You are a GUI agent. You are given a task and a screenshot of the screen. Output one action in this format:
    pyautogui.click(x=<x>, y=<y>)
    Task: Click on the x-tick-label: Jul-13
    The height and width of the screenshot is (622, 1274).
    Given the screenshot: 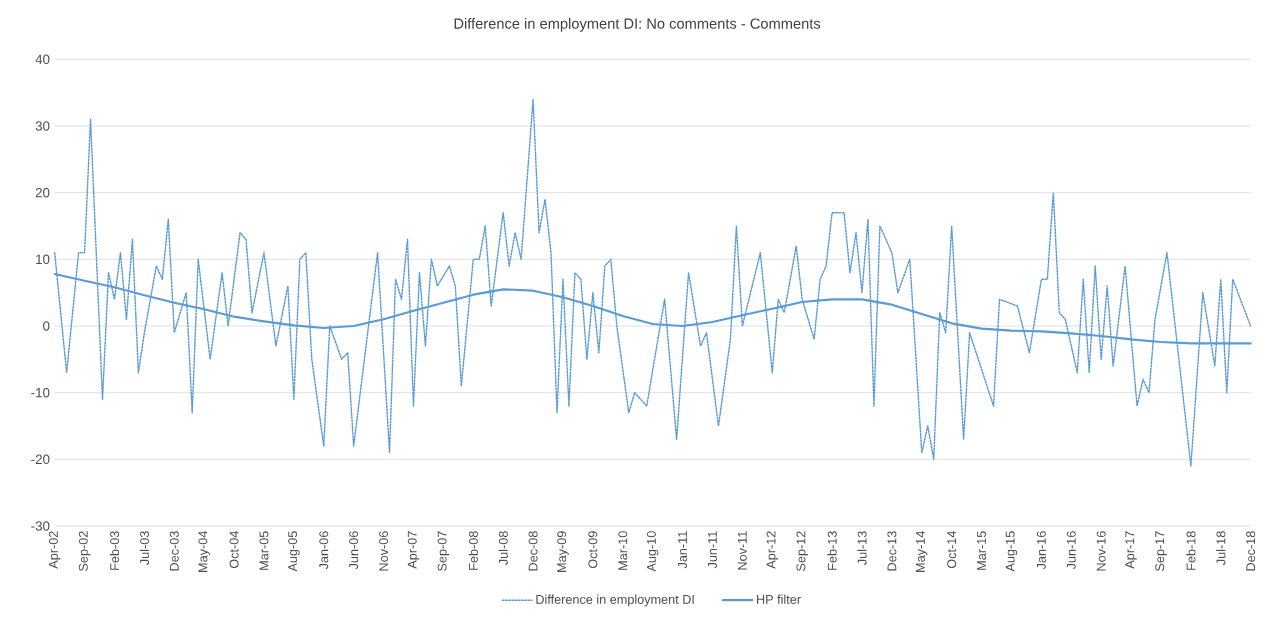 What is the action you would take?
    pyautogui.click(x=862, y=548)
    